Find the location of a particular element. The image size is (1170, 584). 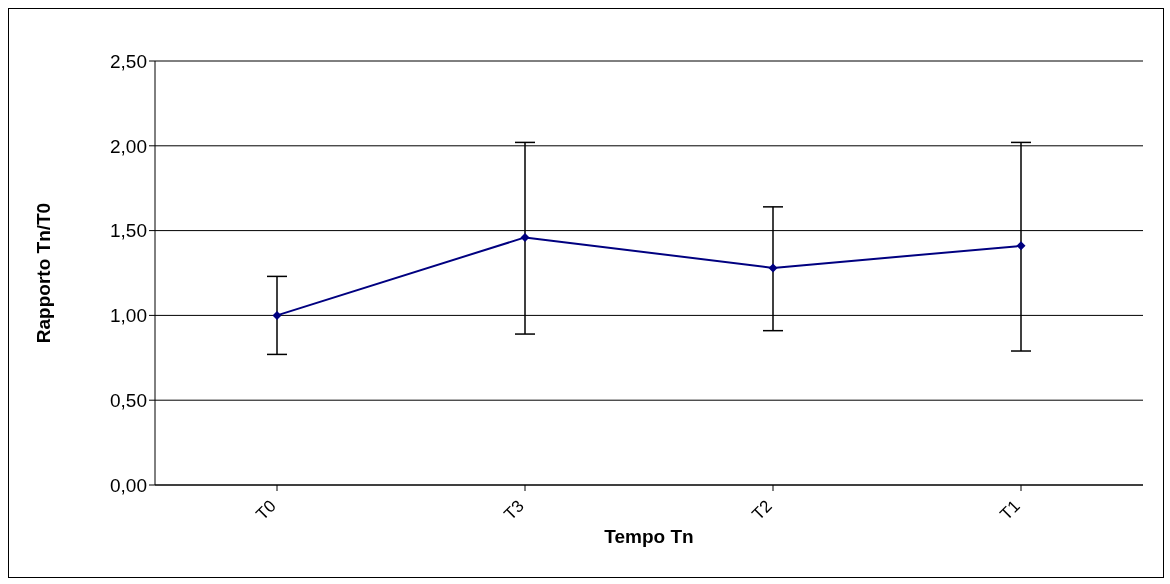

y-tick-label: 0,00 is located at coordinates (128, 485).